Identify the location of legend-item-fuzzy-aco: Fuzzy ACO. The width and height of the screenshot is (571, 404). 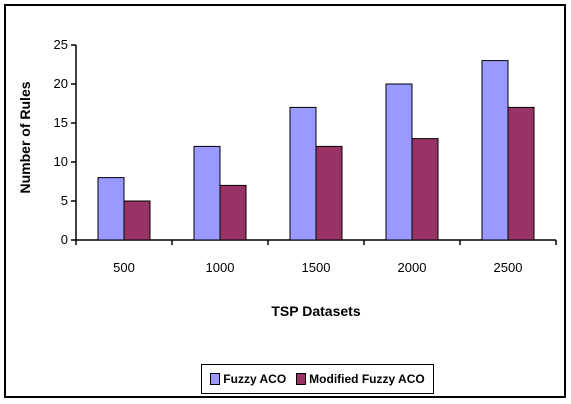
(248, 379).